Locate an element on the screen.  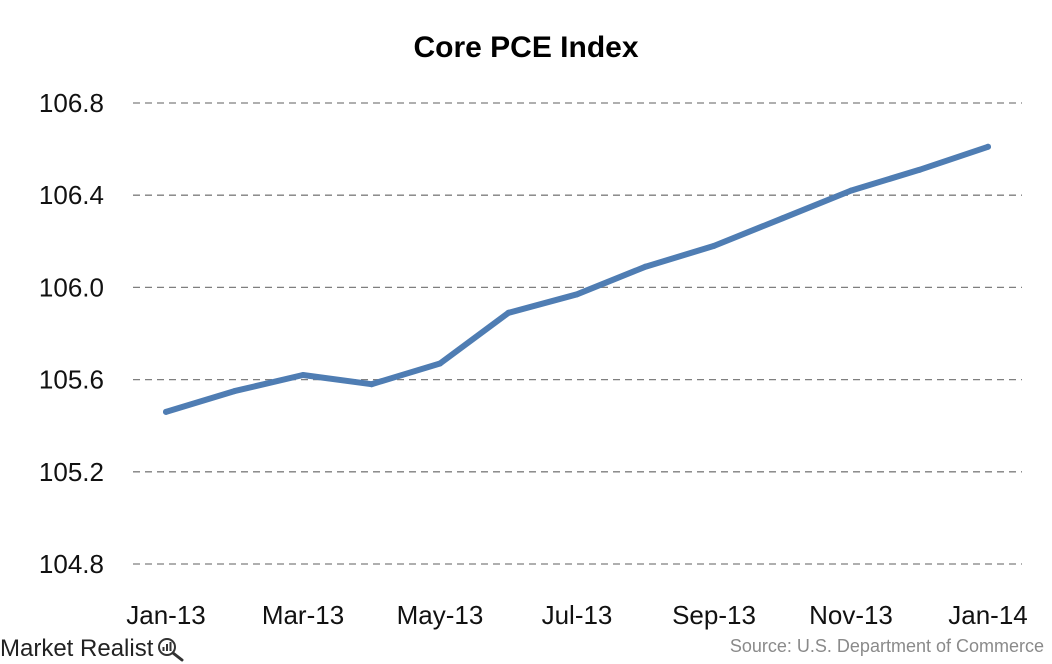
y-tick-label: 106.0 is located at coordinates (71, 287).